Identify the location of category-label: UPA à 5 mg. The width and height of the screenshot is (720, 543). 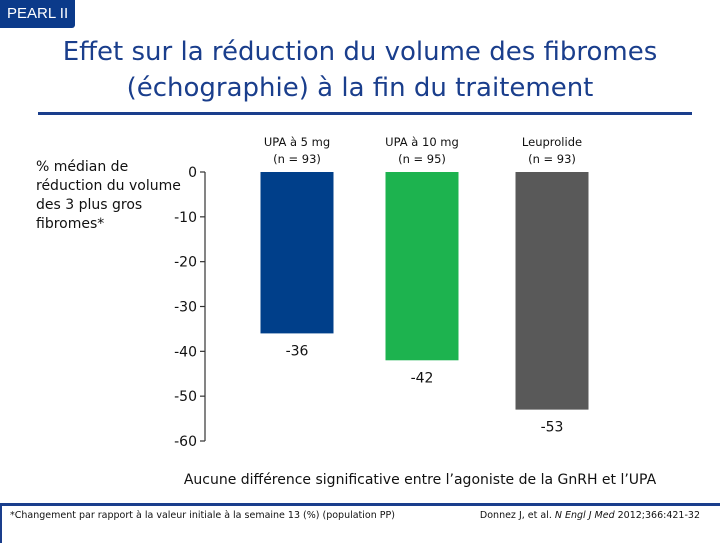
(297, 142).